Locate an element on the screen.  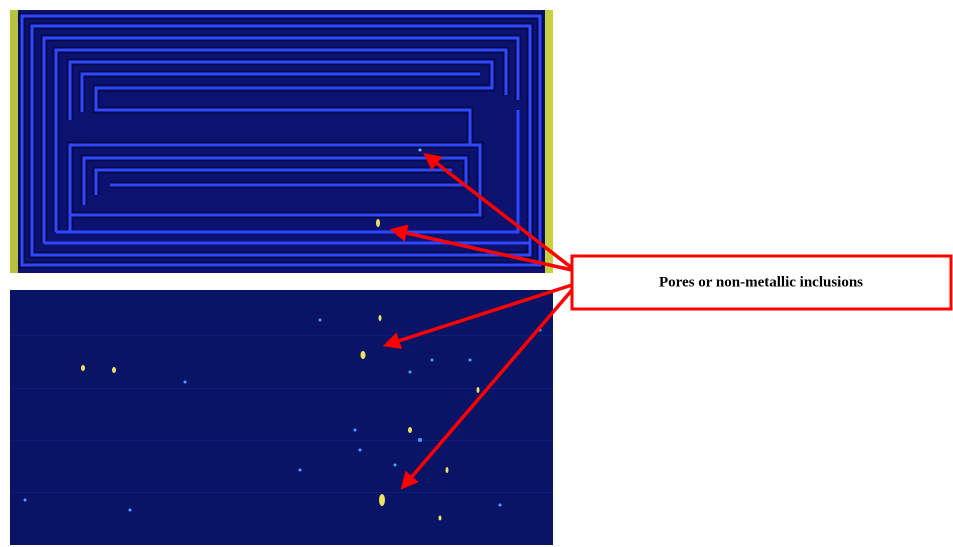
annotation-label: Pores or non-metallic inclusions is located at coordinates (761, 282).